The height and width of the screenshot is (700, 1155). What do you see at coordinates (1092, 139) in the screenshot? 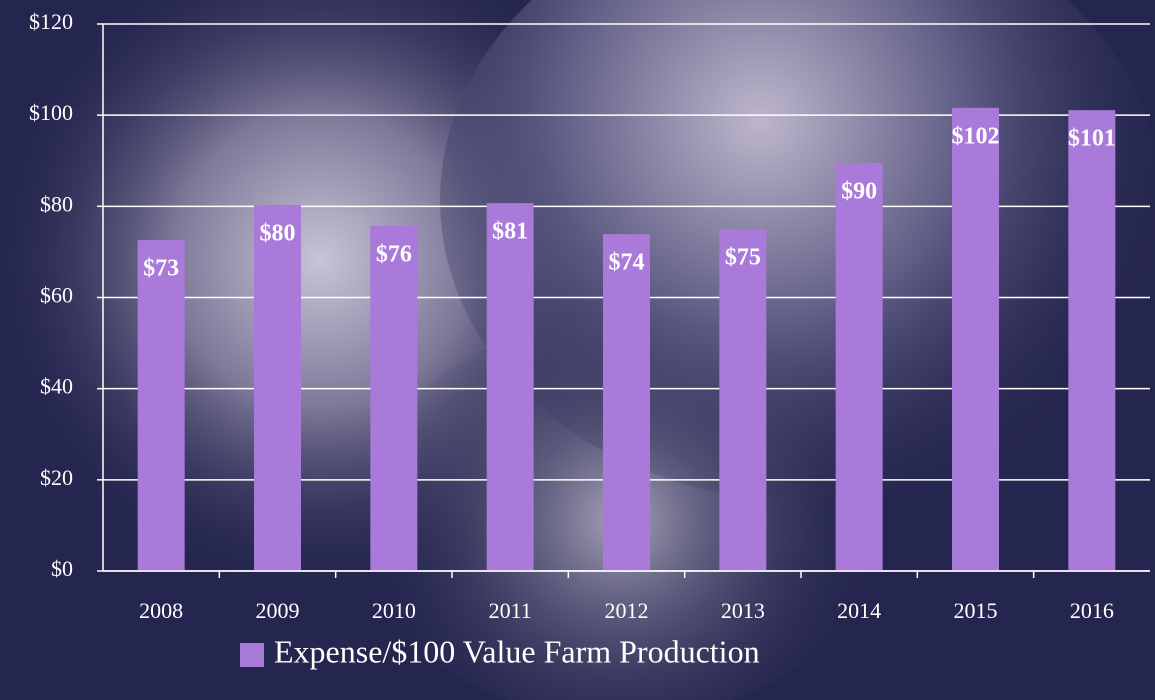
I see `data-label: $101` at bounding box center [1092, 139].